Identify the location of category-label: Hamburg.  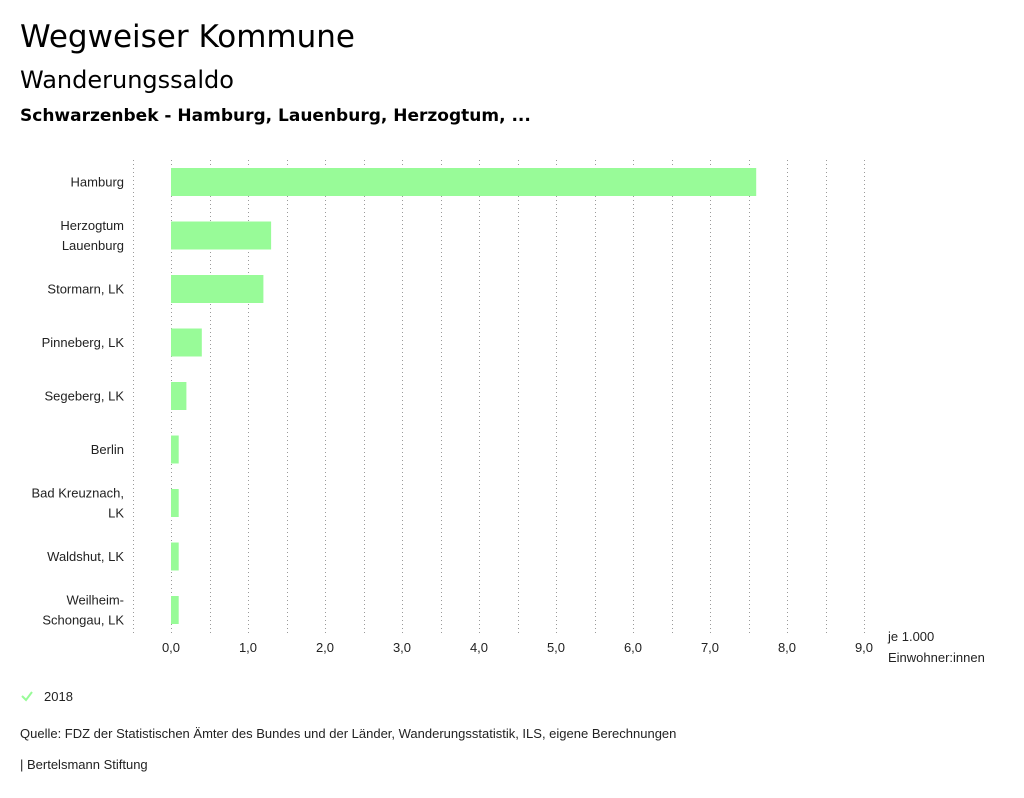
(97, 182).